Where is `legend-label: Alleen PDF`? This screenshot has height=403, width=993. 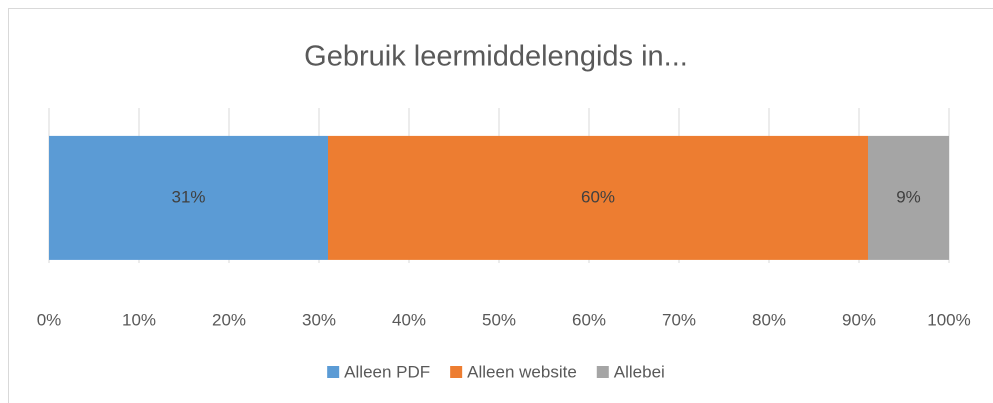
legend-label: Alleen PDF is located at coordinates (387, 371).